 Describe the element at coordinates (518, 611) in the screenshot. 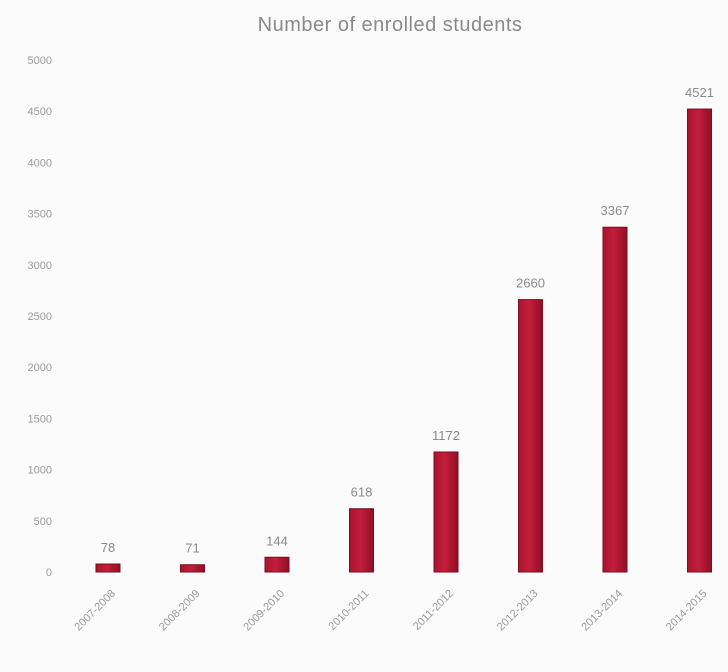

I see `x-tick-label: 2012-2013` at that location.